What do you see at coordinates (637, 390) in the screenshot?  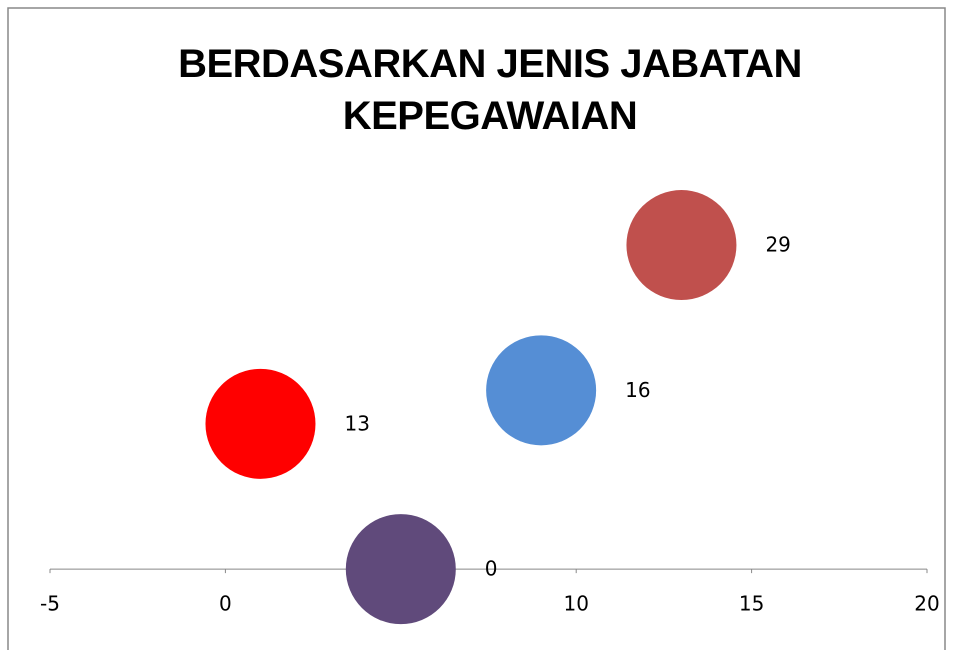 I see `data-label: 16` at bounding box center [637, 390].